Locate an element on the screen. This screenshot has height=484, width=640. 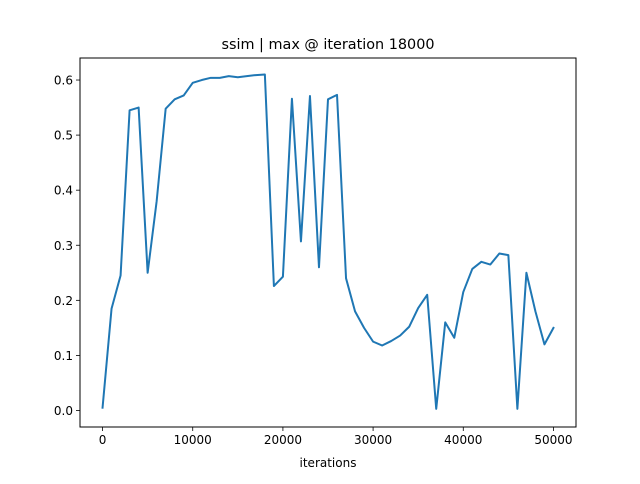
y-tick-label: 0.4 is located at coordinates (63, 191).